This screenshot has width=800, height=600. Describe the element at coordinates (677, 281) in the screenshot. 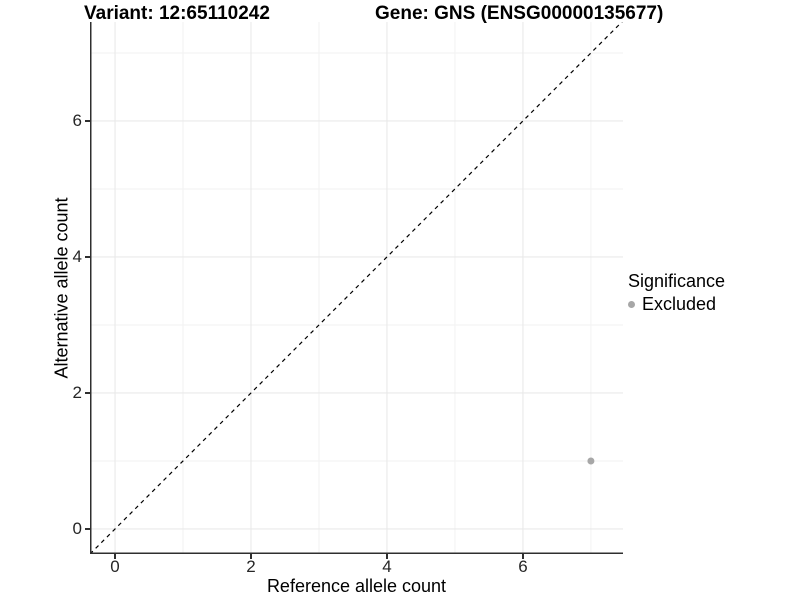

I see `legend-title: Significance` at that location.